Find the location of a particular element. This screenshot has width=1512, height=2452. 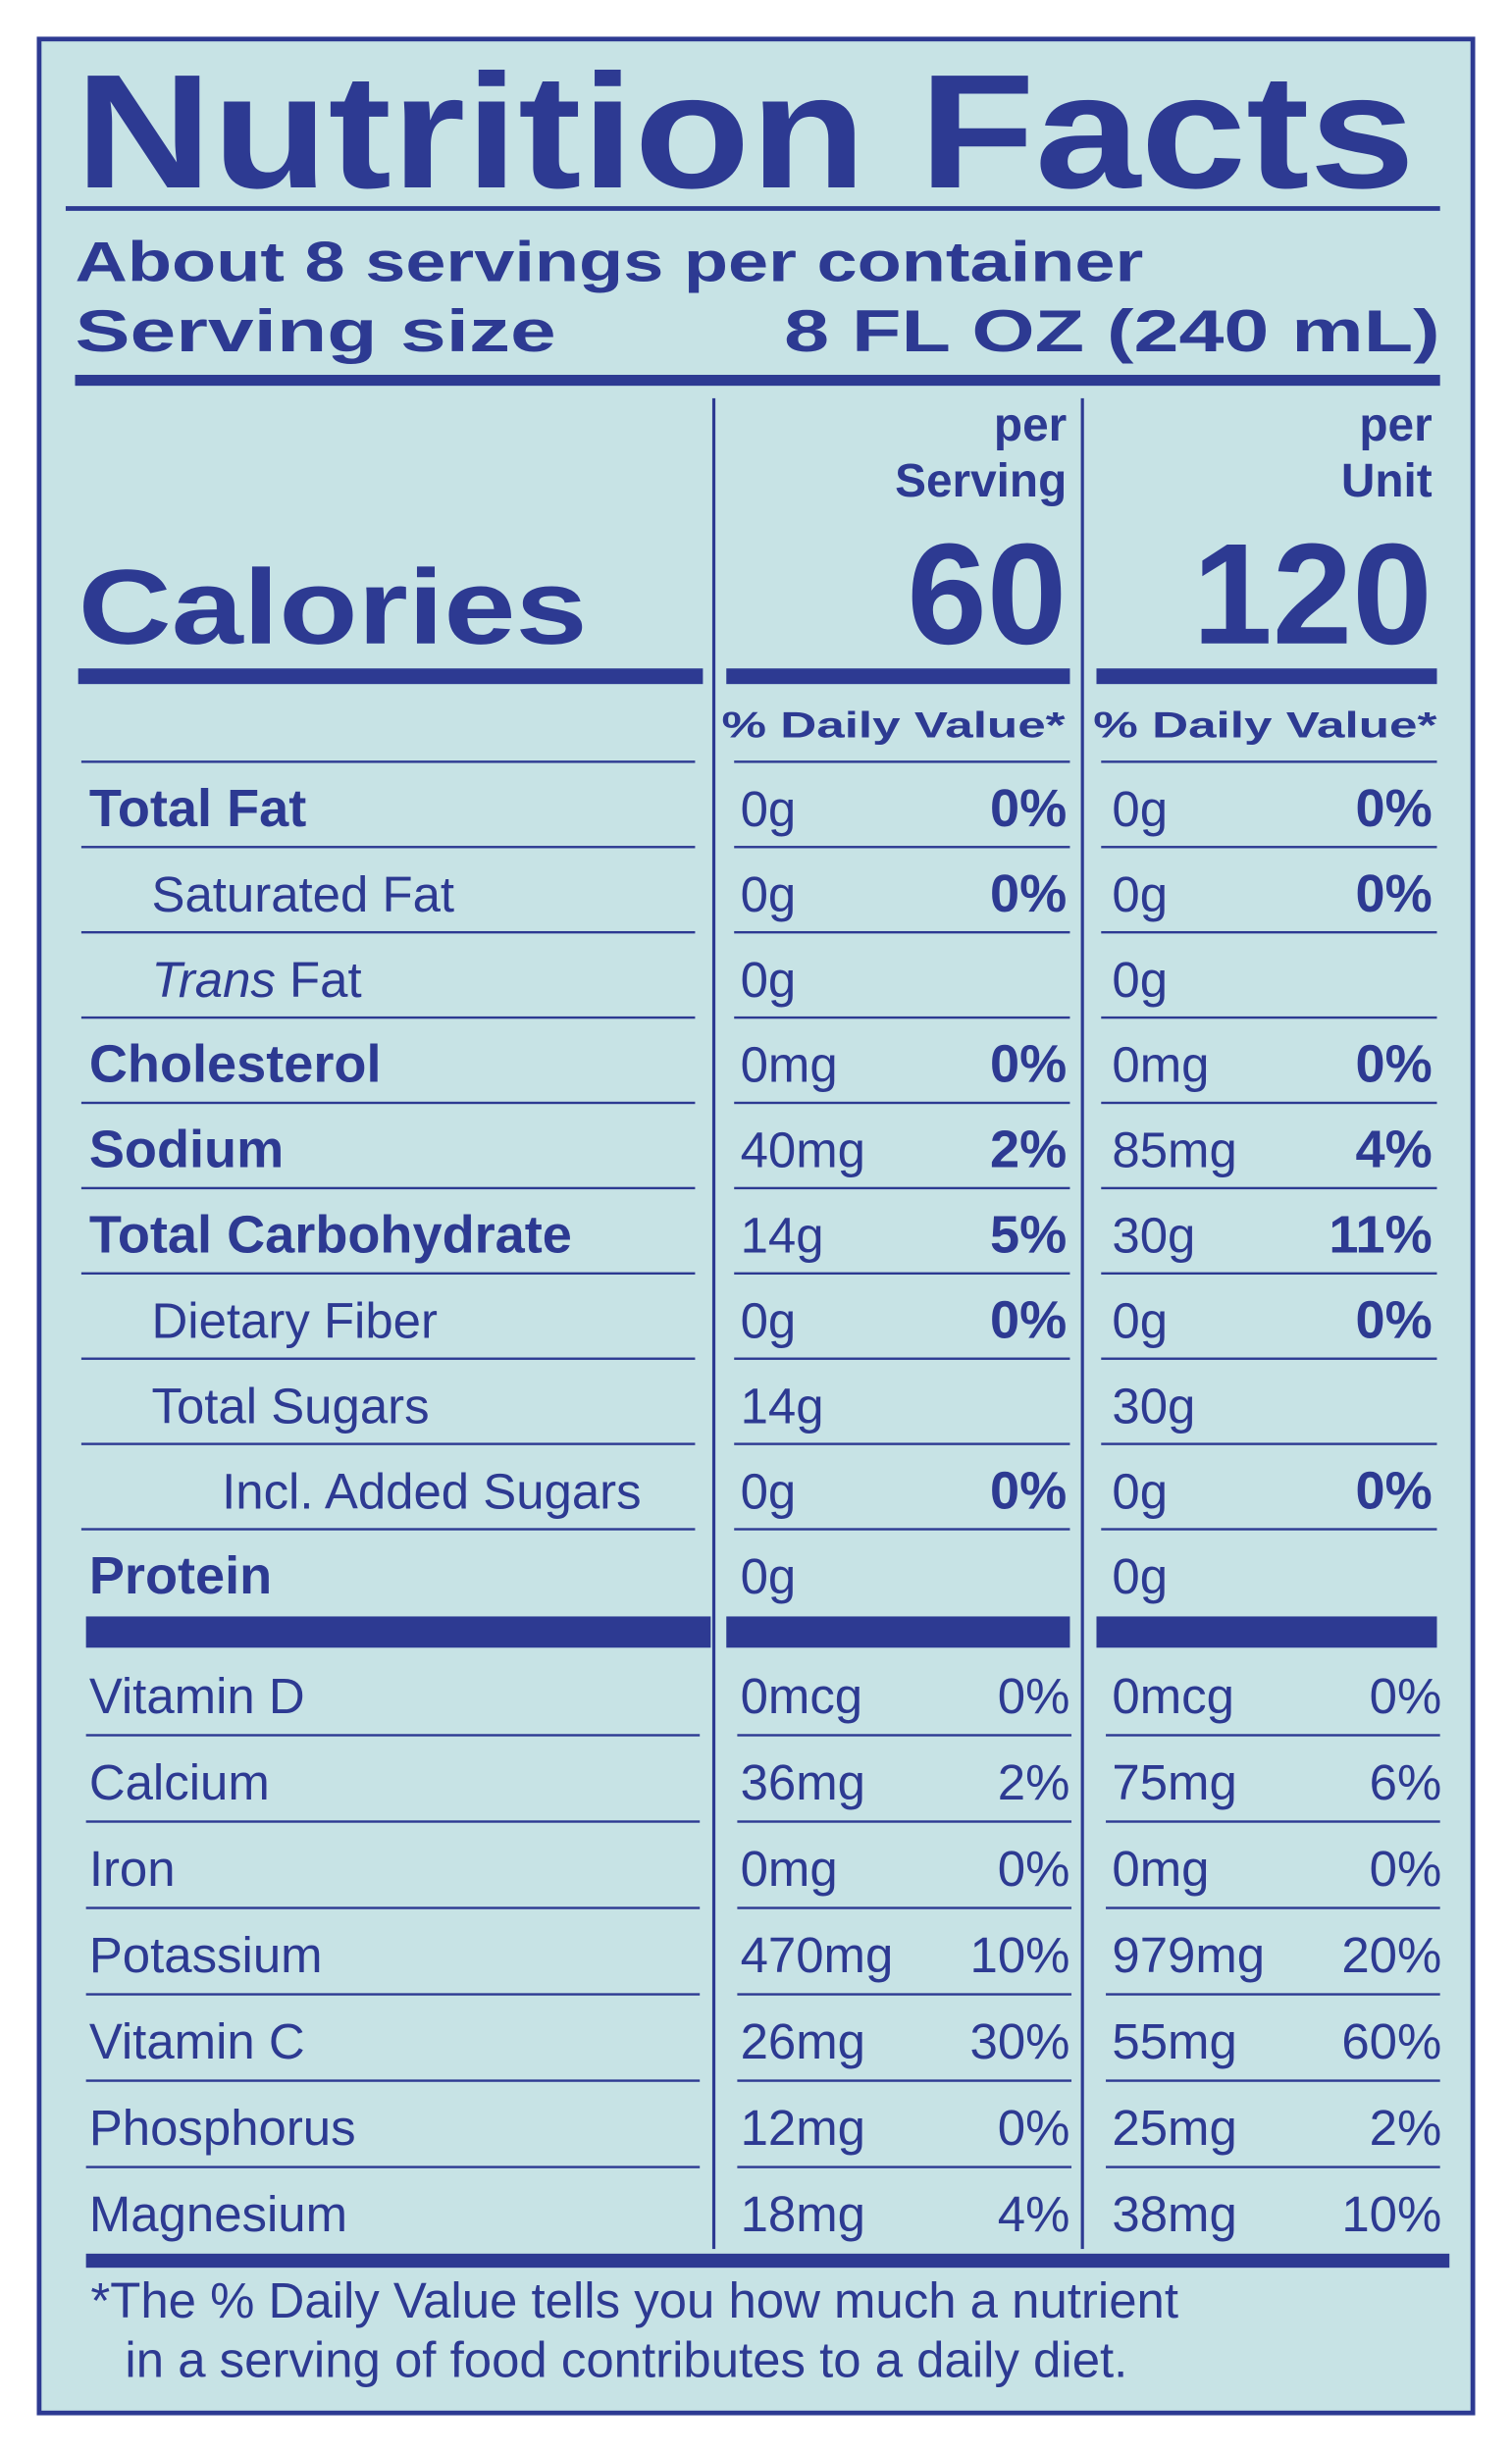

vitamin-name: Vitamin D is located at coordinates (197, 1696).